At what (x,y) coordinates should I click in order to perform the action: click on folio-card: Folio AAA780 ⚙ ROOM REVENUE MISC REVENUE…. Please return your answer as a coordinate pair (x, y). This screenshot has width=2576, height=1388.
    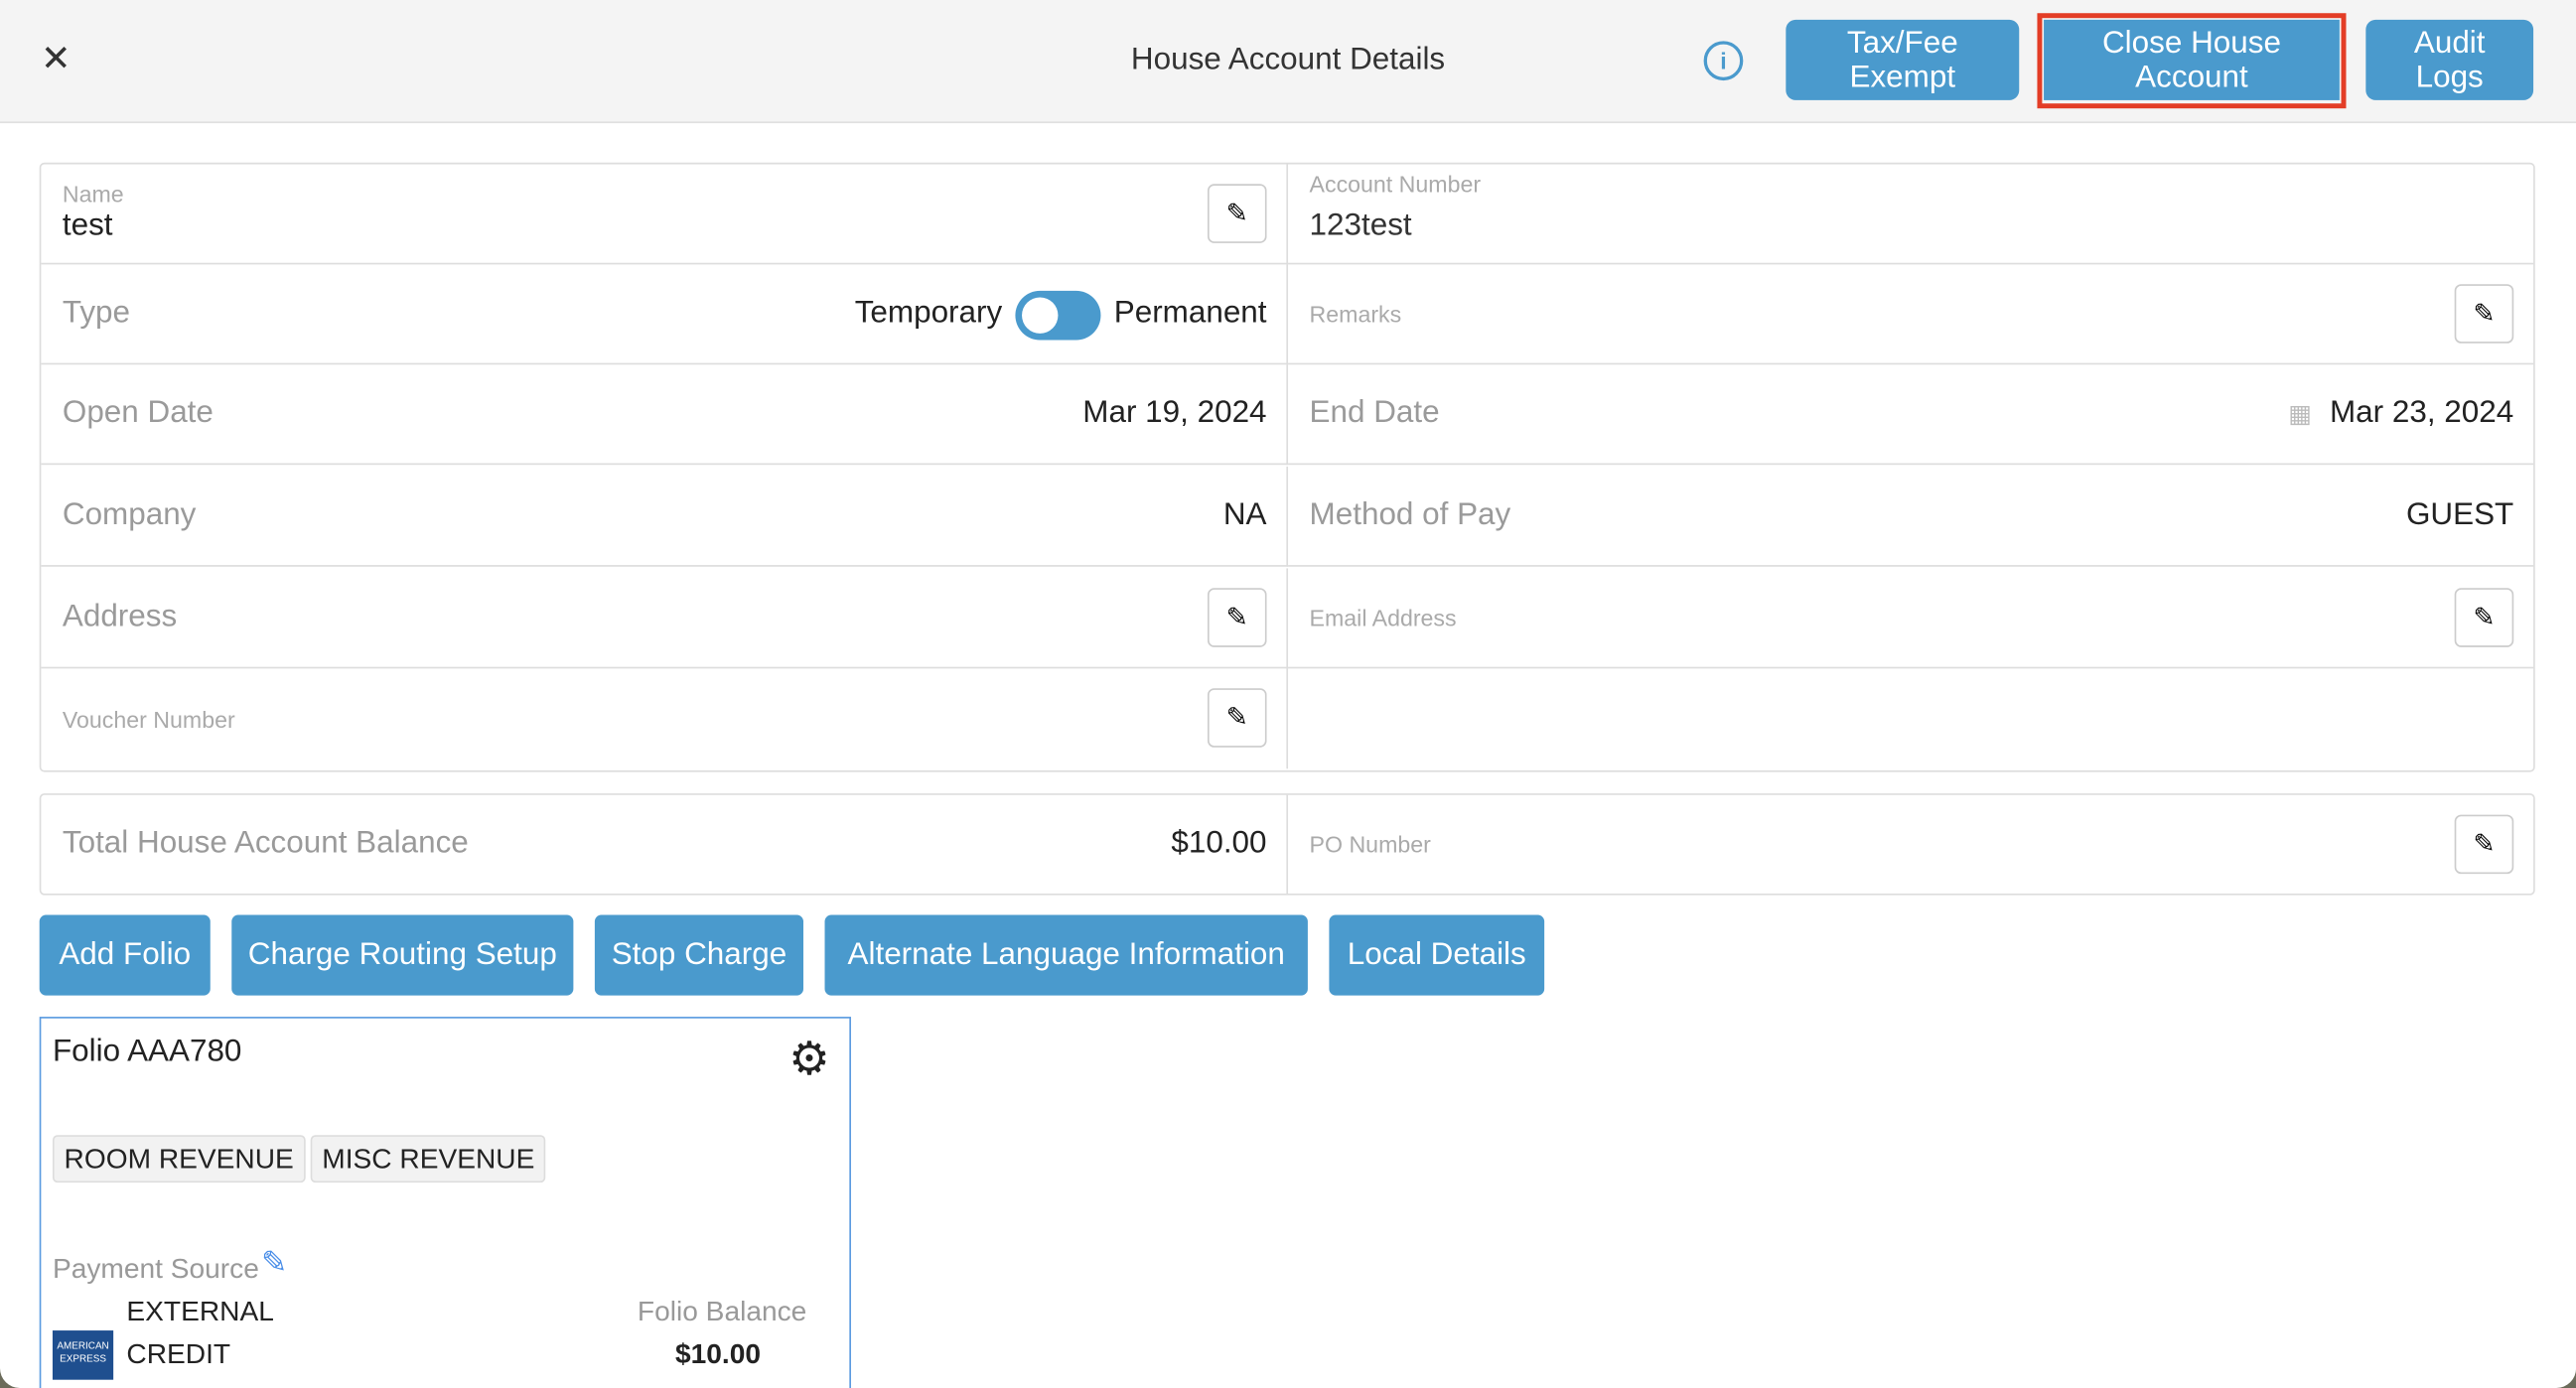
    Looking at the image, I should click on (445, 1202).